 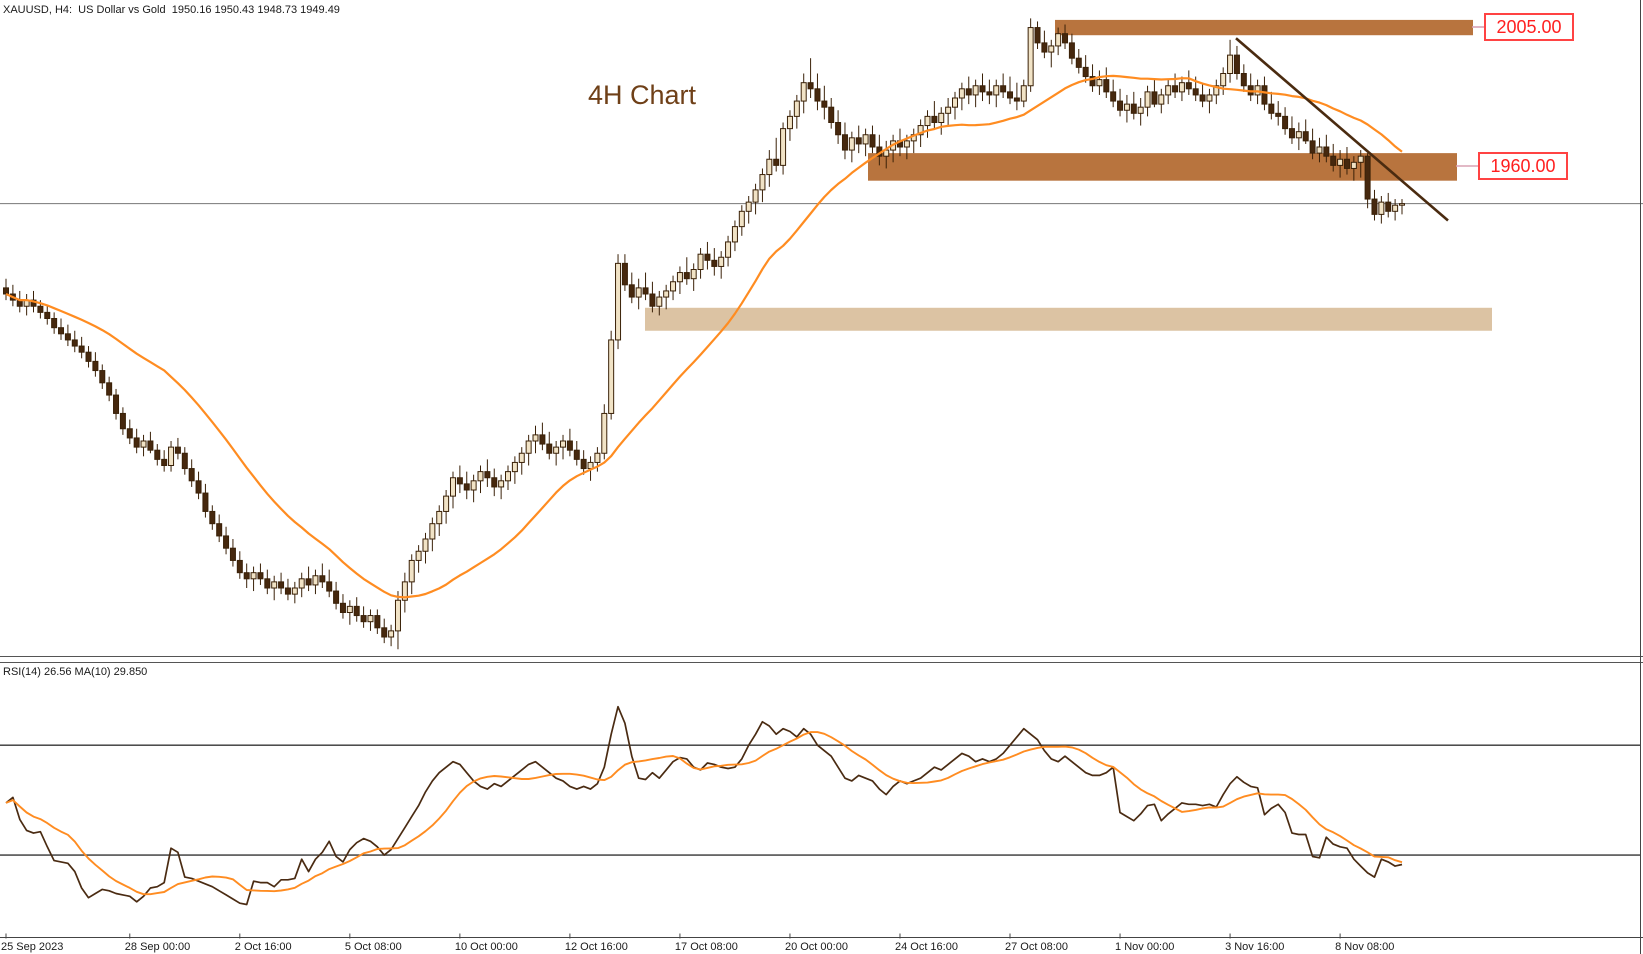 I want to click on trendline, so click(x=1342, y=129).